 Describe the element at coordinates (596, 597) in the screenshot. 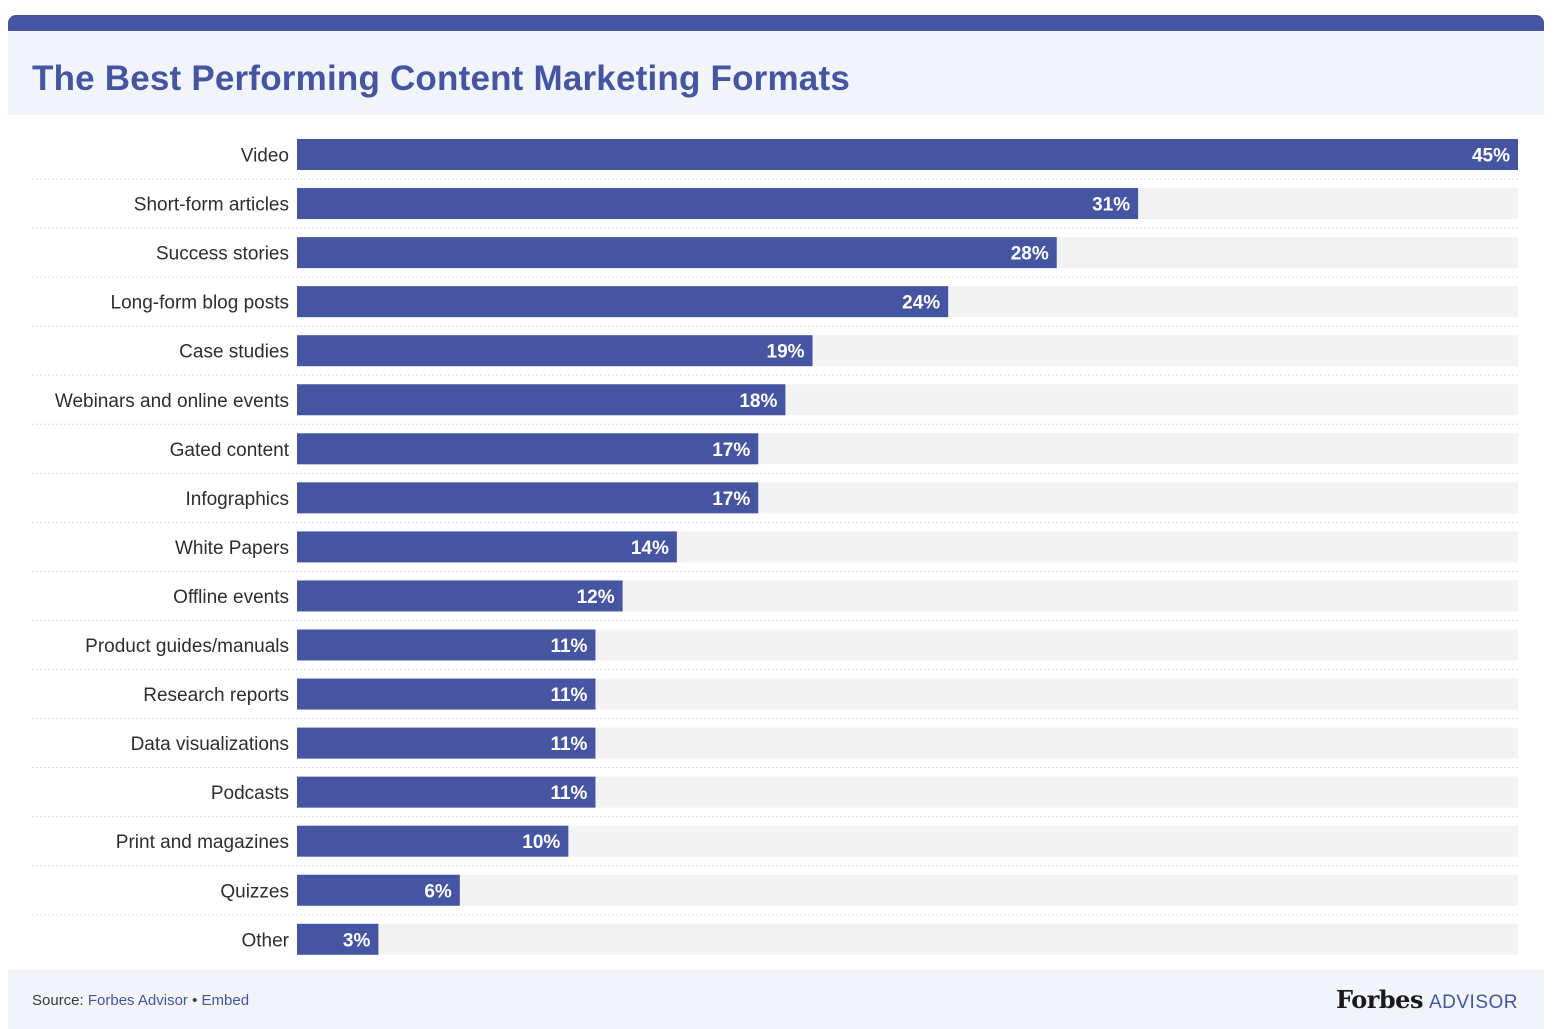

I see `value-label-offline-events: 12%` at that location.